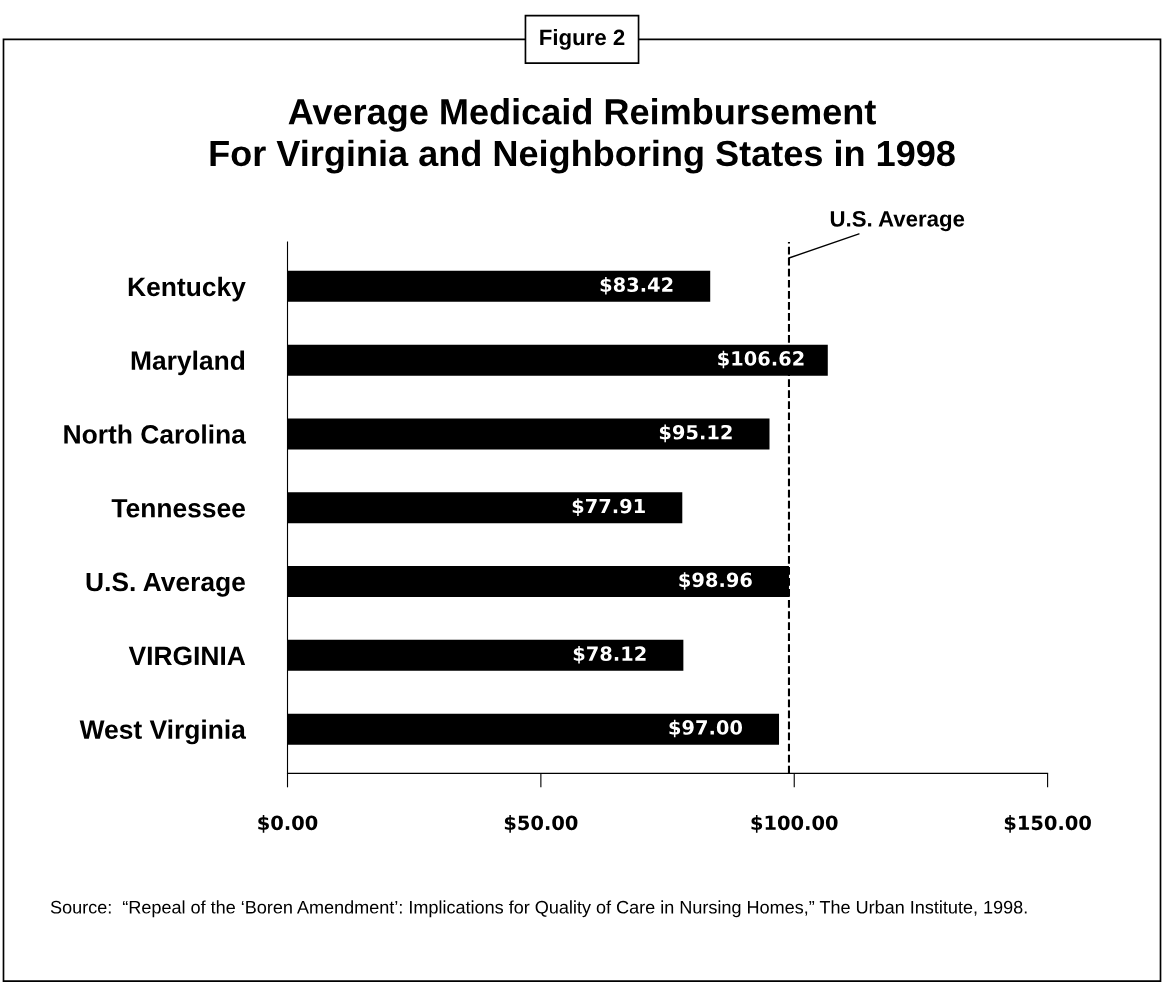  What do you see at coordinates (897, 221) in the screenshot?
I see `ref-line-label: U.S. Average` at bounding box center [897, 221].